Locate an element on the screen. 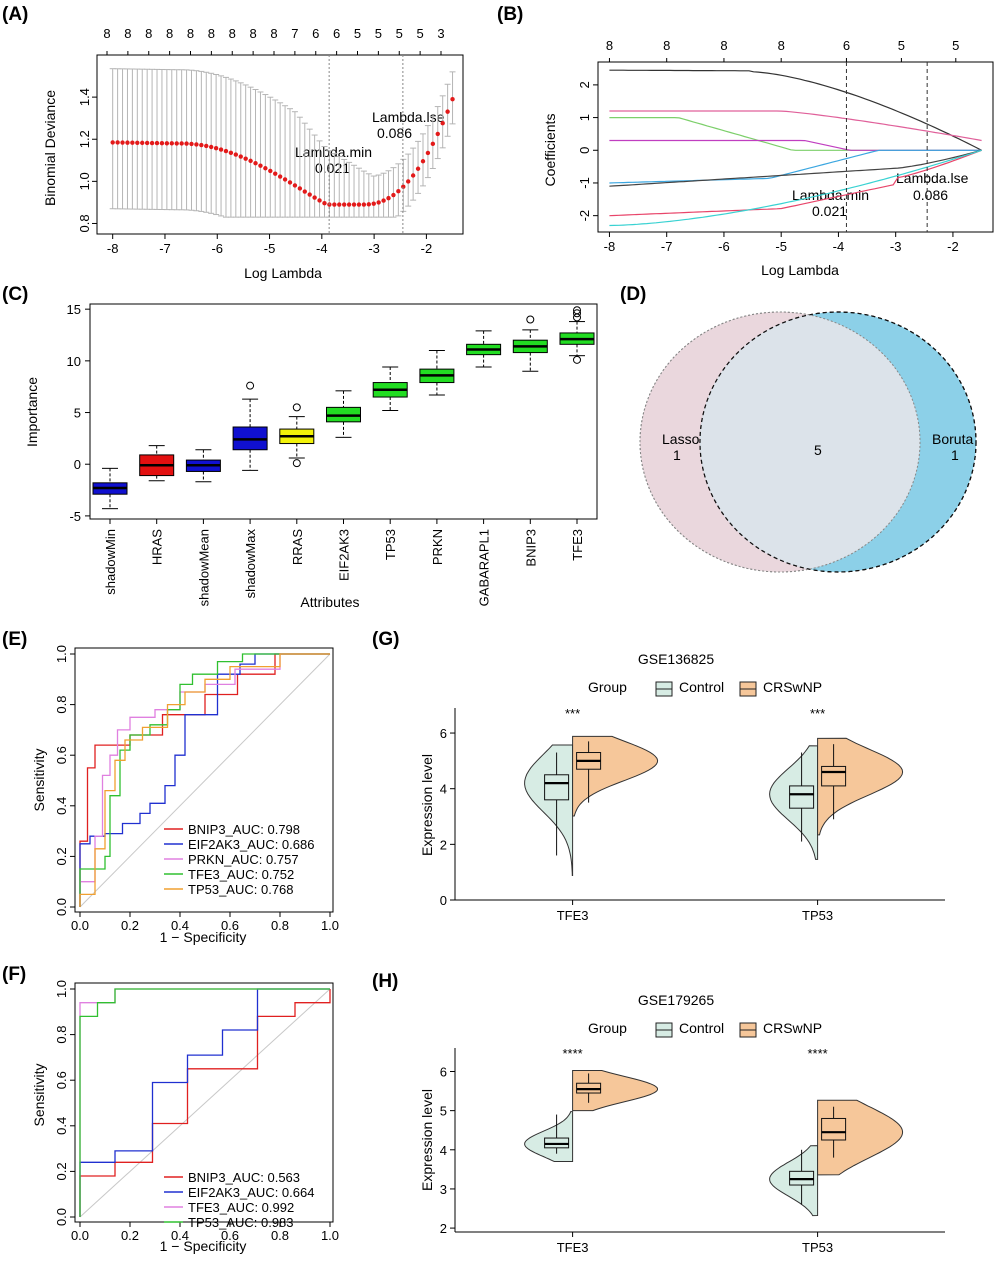  h-y-axis-label: Expression level is located at coordinates (427, 1140).